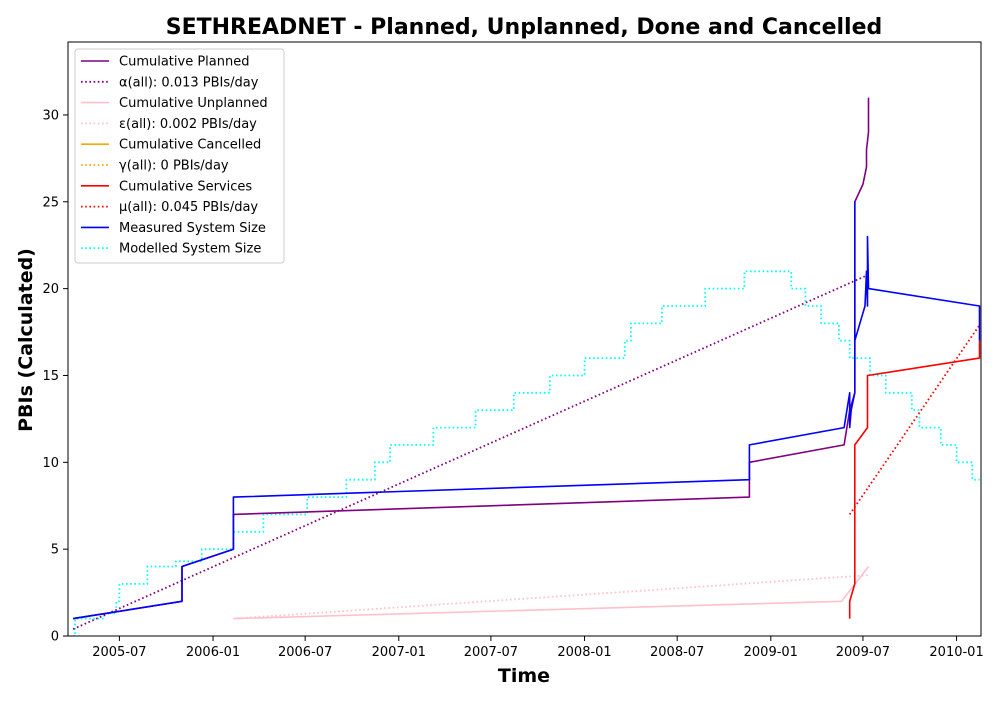 Image resolution: width=1000 pixels, height=704 pixels. I want to click on y-tick-label-3: 15, so click(50, 376).